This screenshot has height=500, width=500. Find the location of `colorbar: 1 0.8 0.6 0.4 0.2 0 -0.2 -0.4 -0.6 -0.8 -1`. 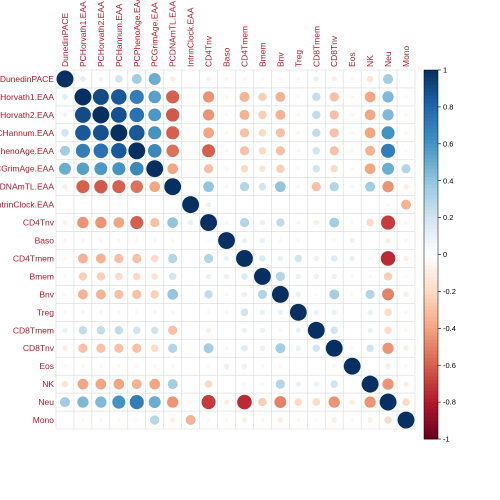

colorbar: 1 0.8 0.6 0.4 0.2 0 -0.2 -0.4 -0.6 -0.8 -1 is located at coordinates (439, 255).